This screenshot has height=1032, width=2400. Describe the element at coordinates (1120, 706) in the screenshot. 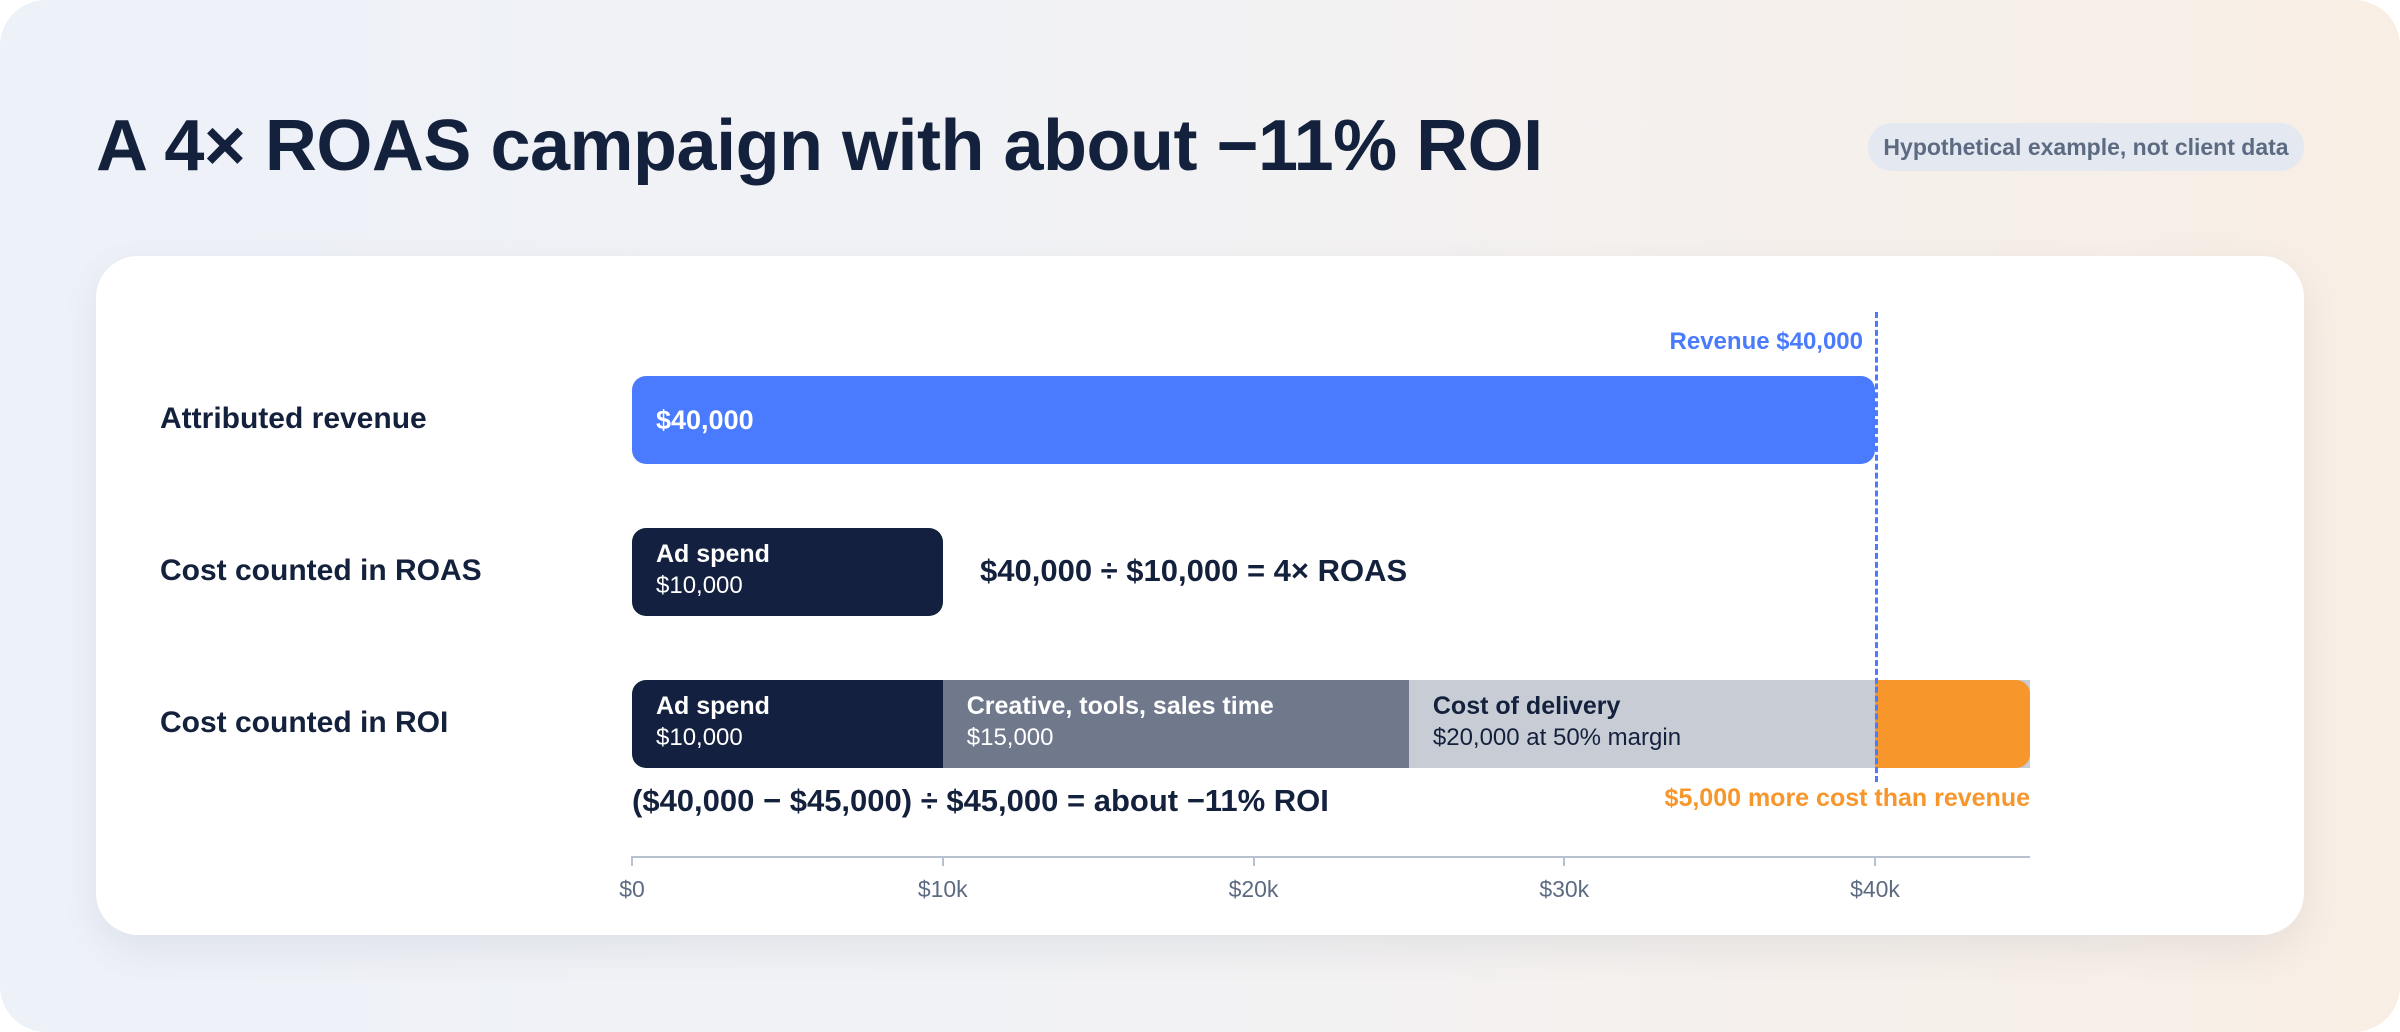

I see `segment-name: Creative, tools, sales time` at that location.